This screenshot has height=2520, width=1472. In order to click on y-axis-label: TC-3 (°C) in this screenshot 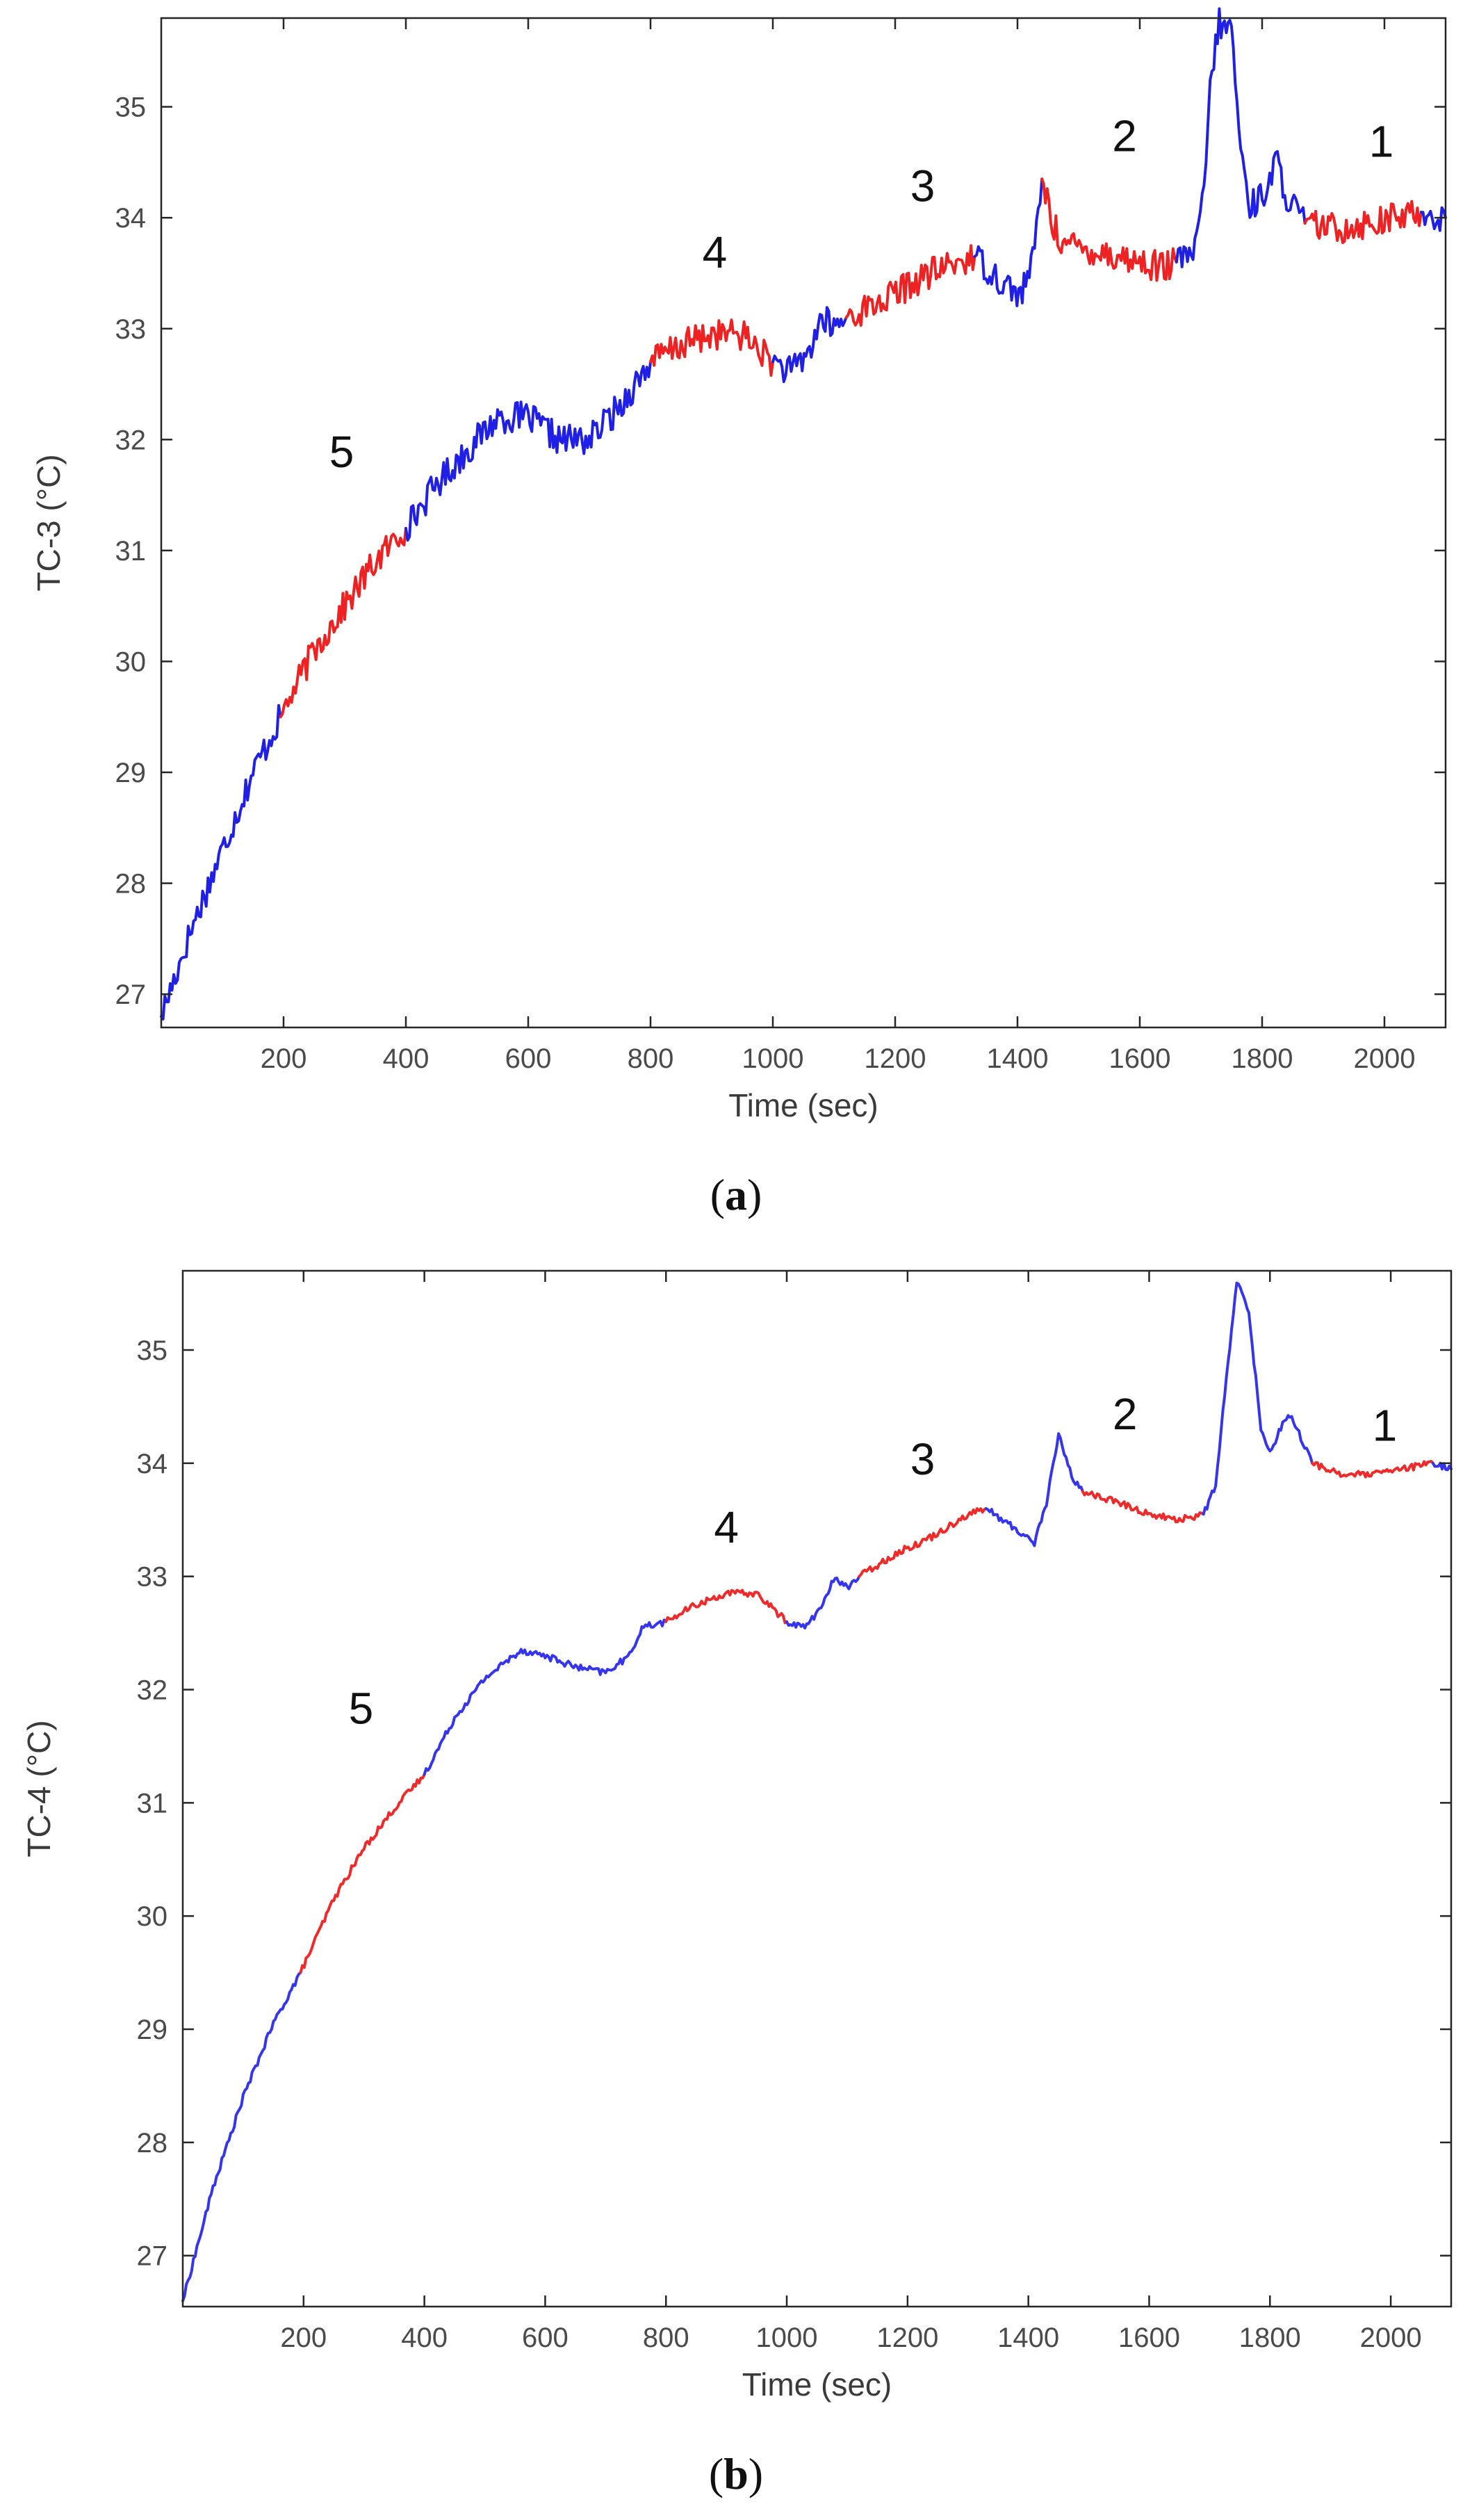, I will do `click(49, 522)`.